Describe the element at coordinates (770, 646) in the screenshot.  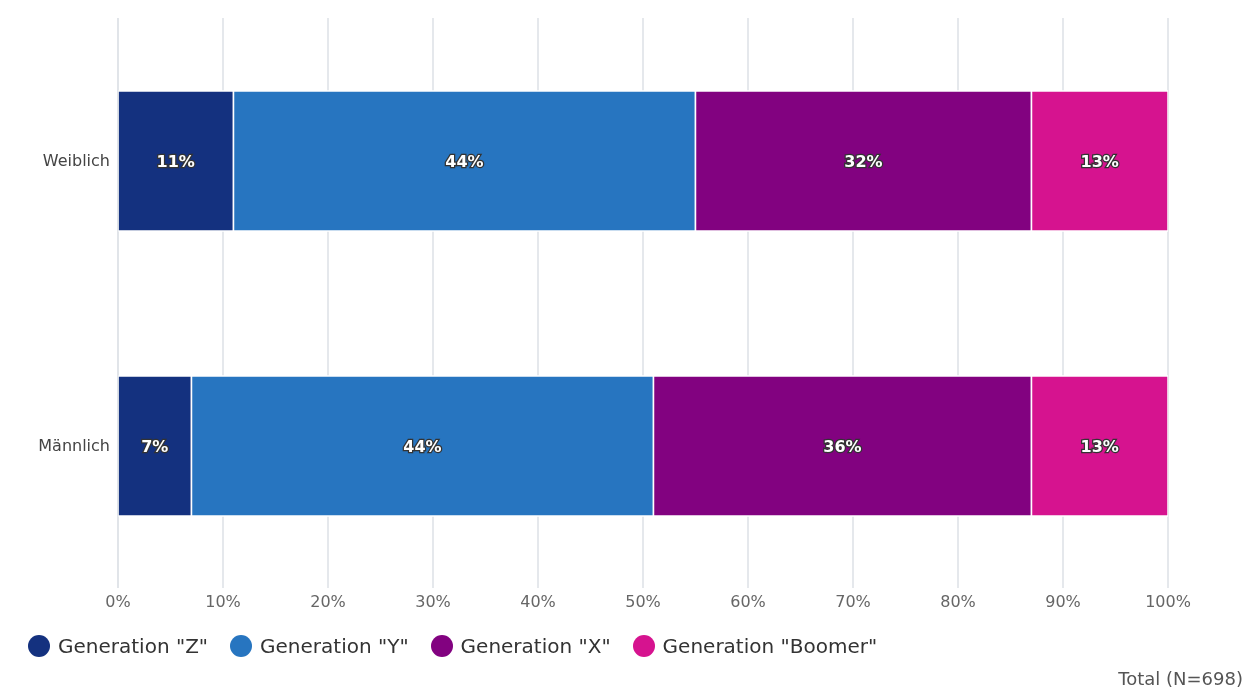
I see `legend-label: Generation "Boomer"` at that location.